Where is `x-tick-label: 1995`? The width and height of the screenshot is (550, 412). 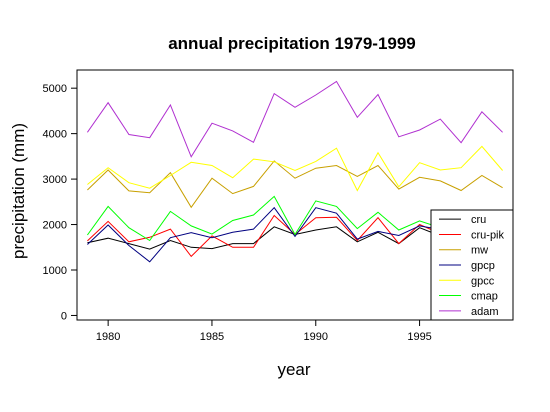 x-tick-label: 1995 is located at coordinates (419, 337).